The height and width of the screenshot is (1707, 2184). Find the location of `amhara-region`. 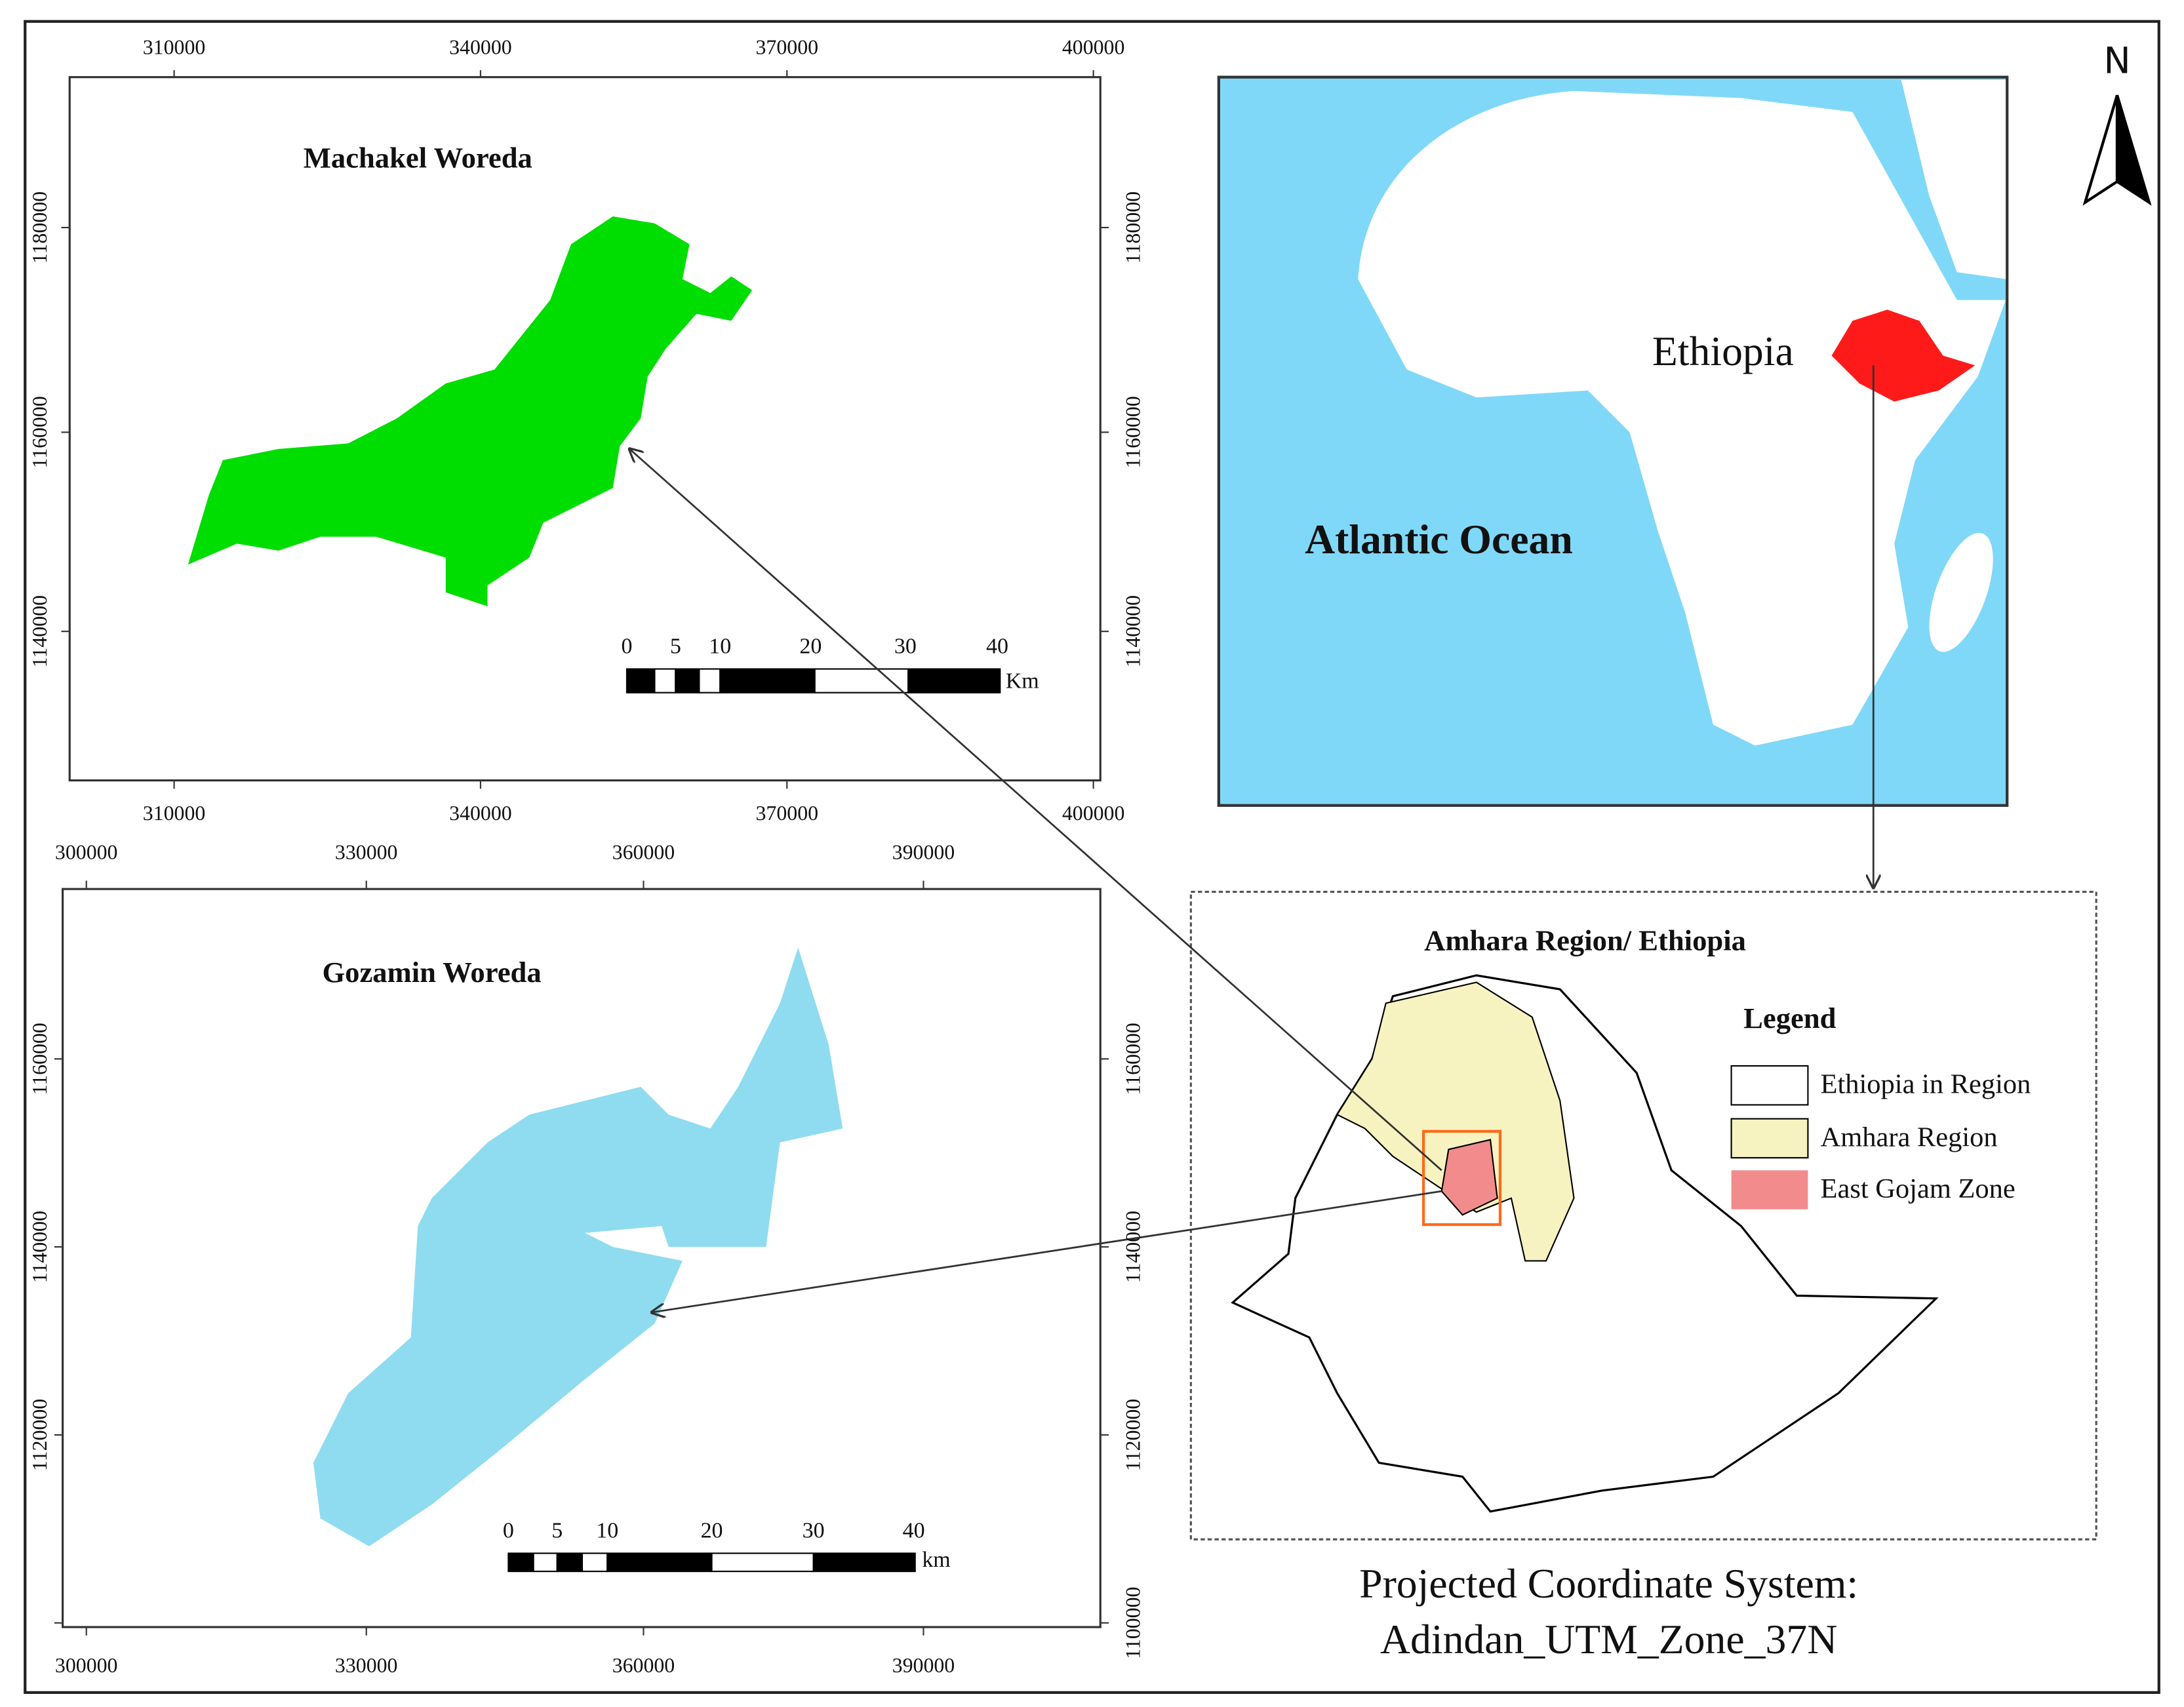

amhara-region is located at coordinates (1455, 1122).